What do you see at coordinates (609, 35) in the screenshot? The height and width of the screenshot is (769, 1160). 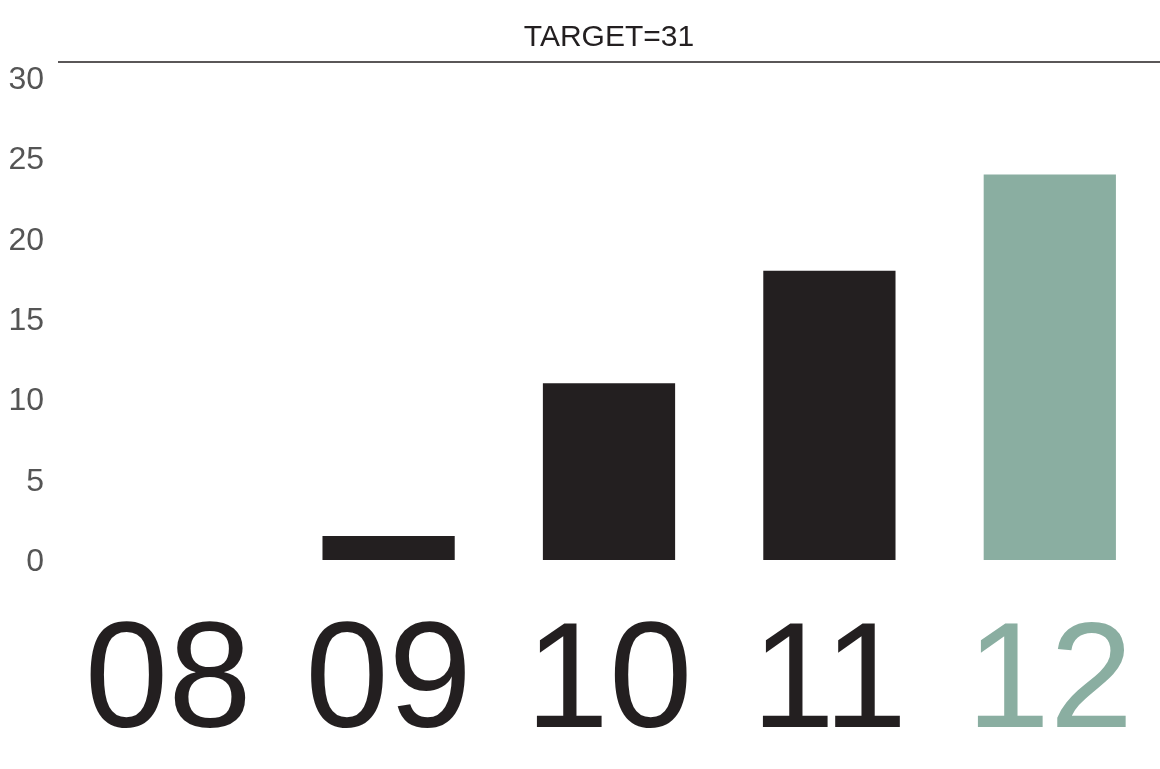 I see `ref-line-label: TARGET=31` at bounding box center [609, 35].